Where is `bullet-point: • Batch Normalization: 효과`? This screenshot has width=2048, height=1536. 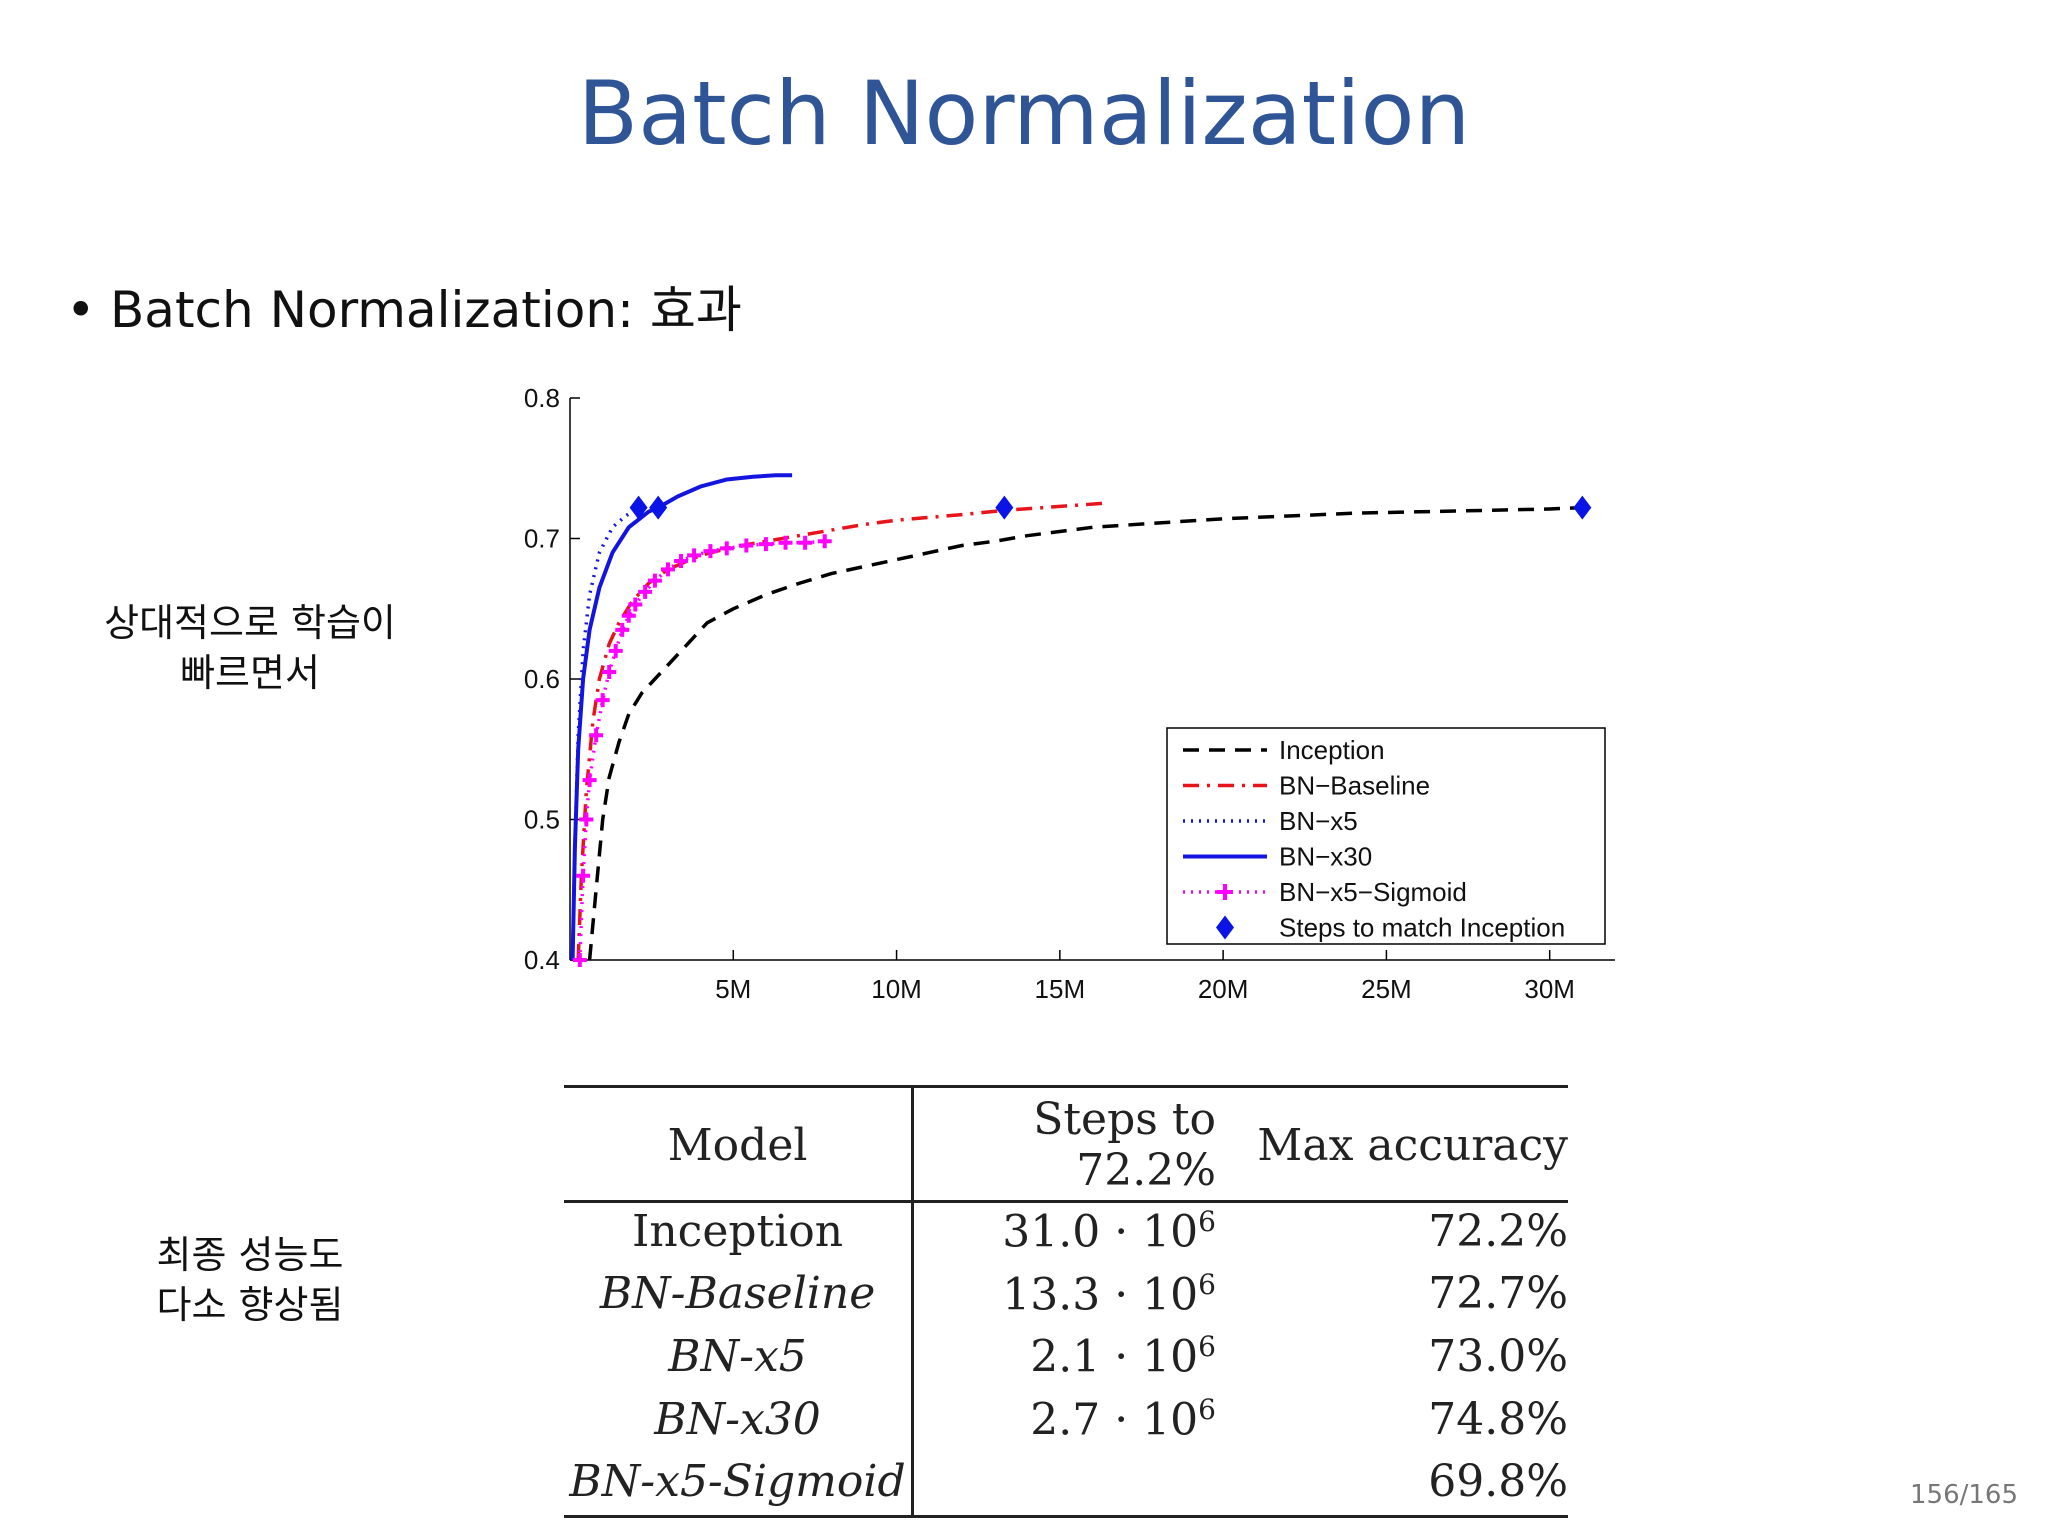 bullet-point: • Batch Normalization: 효과 is located at coordinates (404, 306).